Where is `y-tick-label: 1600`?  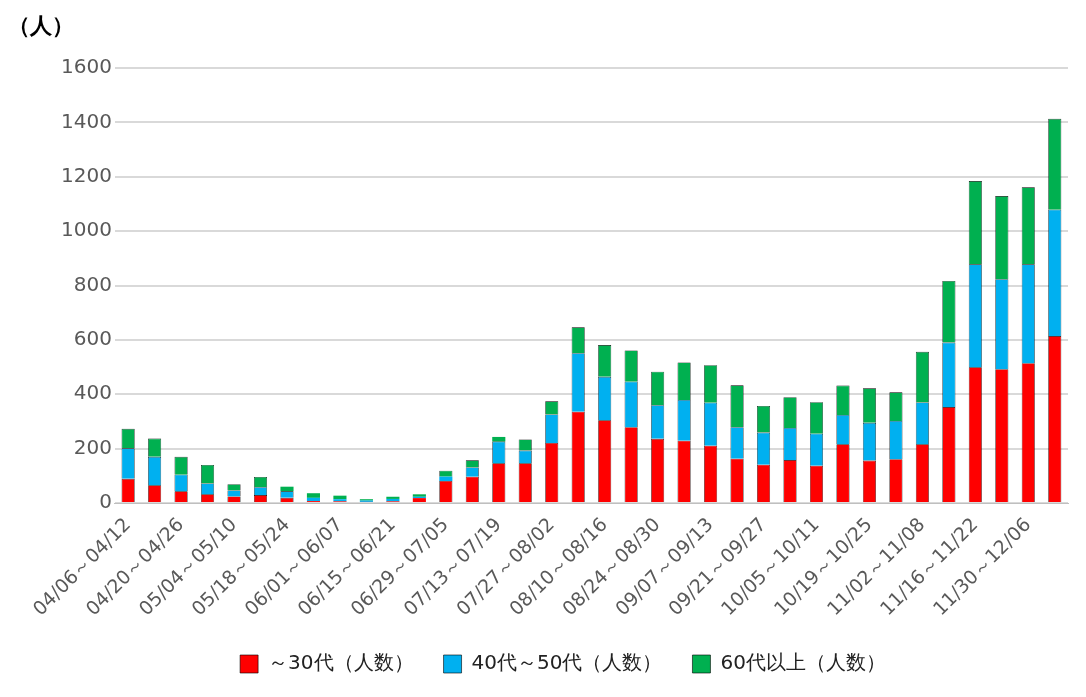 y-tick-label: 1600 is located at coordinates (86, 66).